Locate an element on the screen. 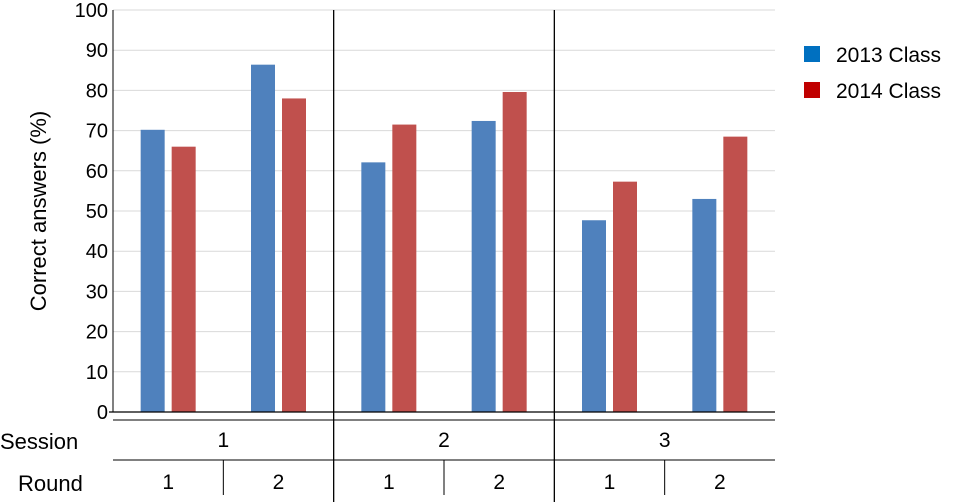 The height and width of the screenshot is (502, 962). session-label: 2 is located at coordinates (444, 440).